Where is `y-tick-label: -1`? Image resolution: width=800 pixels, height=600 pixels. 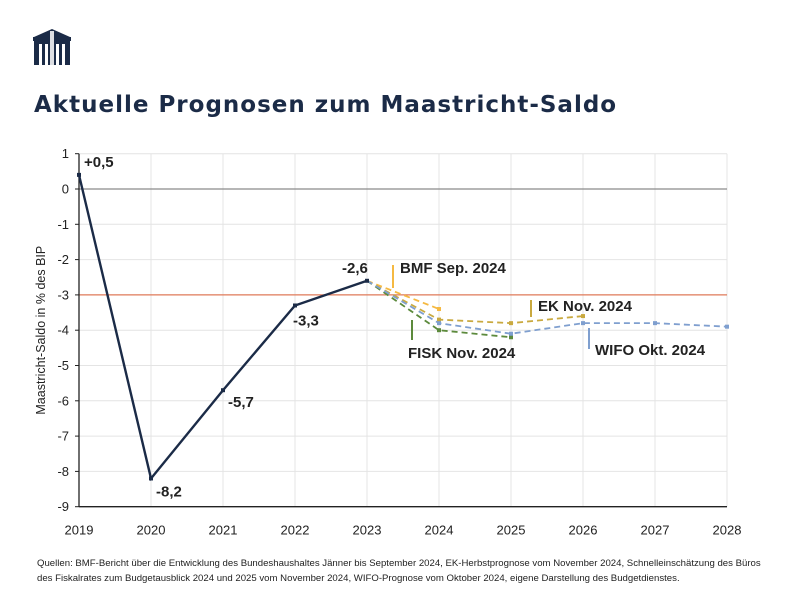
y-tick-label: -1 is located at coordinates (63, 224).